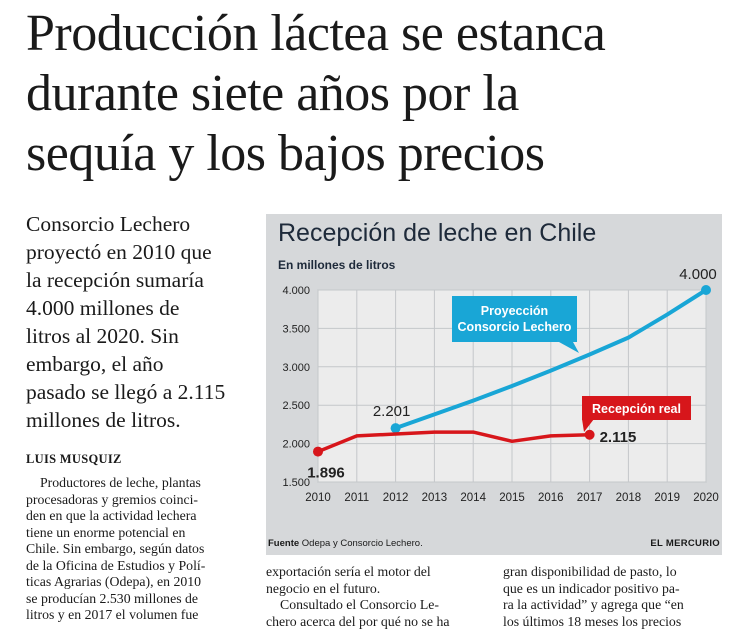 This screenshot has width=738, height=633. I want to click on body-line: procesadoras y gremios coinci-, so click(112, 499).